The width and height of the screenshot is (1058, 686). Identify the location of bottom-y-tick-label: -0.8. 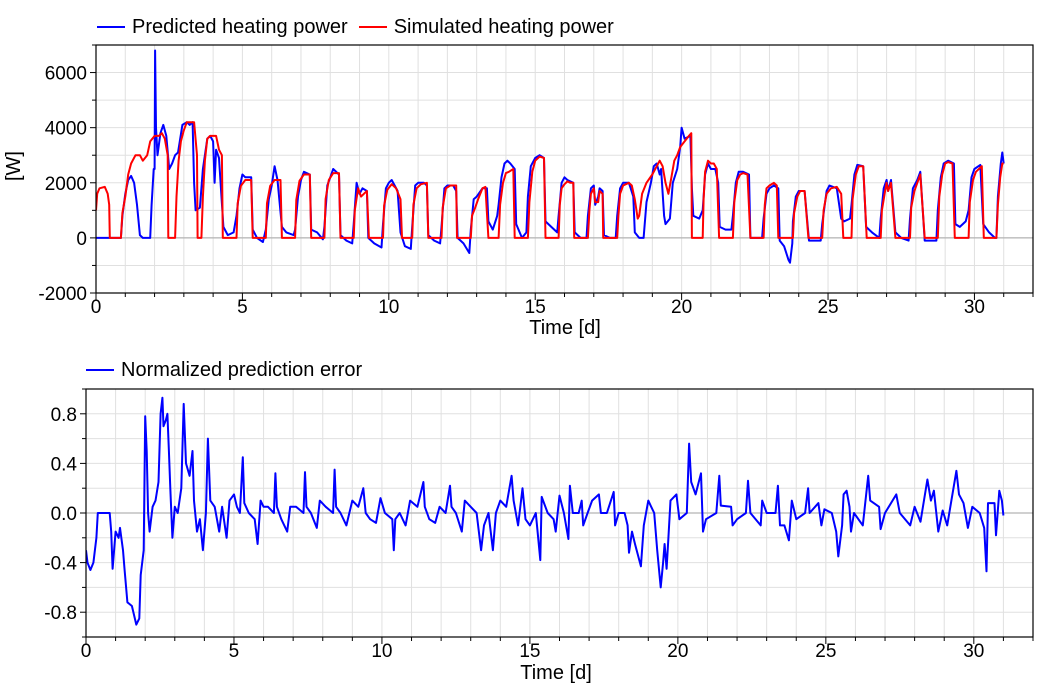
(60, 613).